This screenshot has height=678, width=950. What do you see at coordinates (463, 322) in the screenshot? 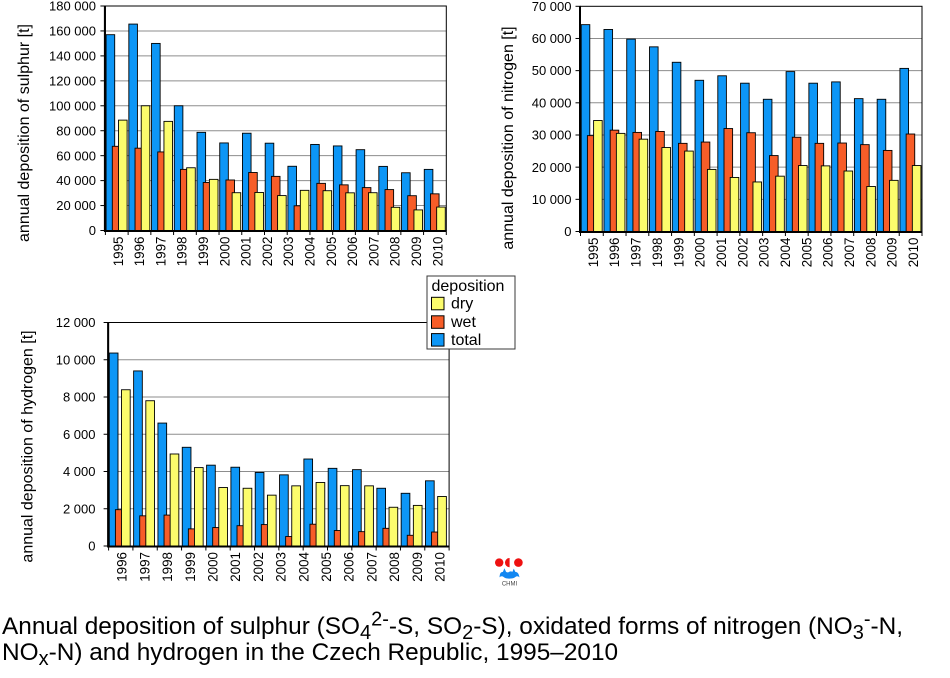
I see `svg-text: wet` at bounding box center [463, 322].